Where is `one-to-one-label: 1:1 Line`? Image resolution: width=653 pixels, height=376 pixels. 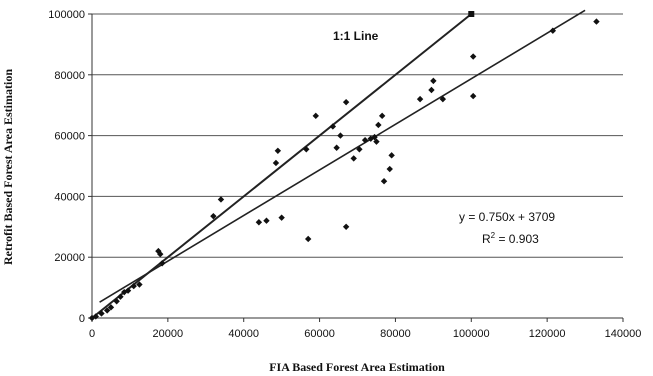 one-to-one-label: 1:1 Line is located at coordinates (356, 36).